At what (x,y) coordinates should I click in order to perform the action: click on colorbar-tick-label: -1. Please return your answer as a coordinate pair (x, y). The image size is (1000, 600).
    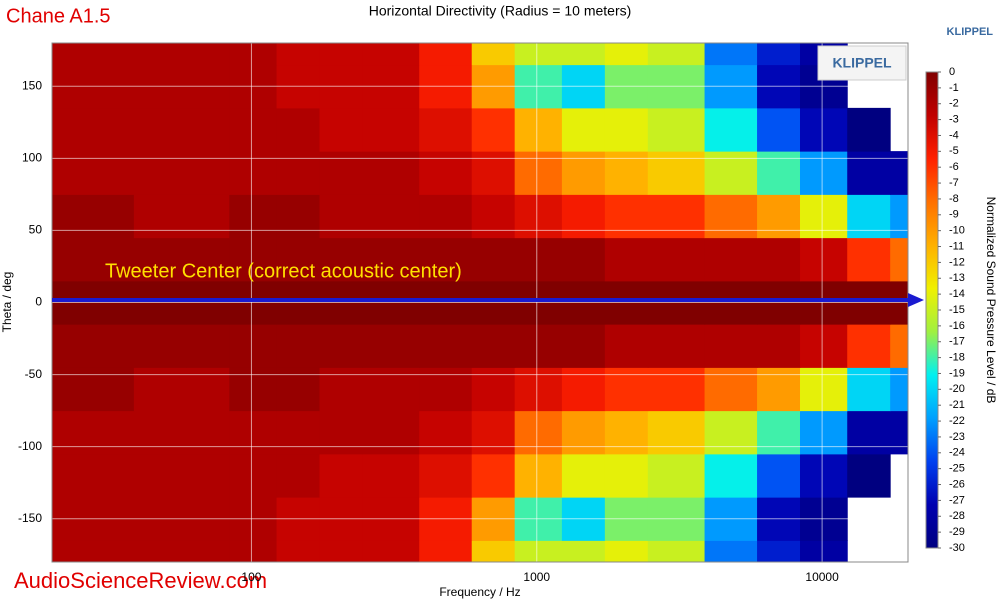
    Looking at the image, I should click on (954, 88).